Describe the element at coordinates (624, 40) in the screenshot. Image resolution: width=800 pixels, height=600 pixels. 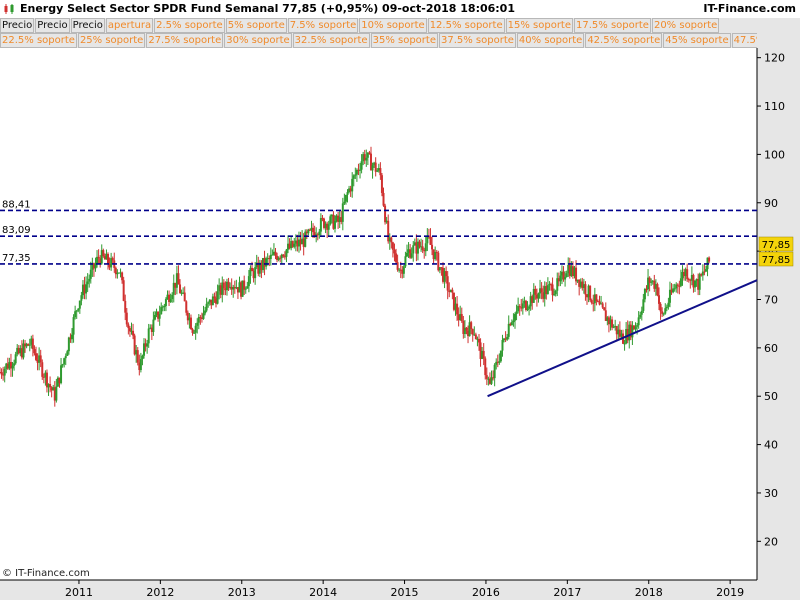
I see `indicator-chip: 42.5% soporte` at that location.